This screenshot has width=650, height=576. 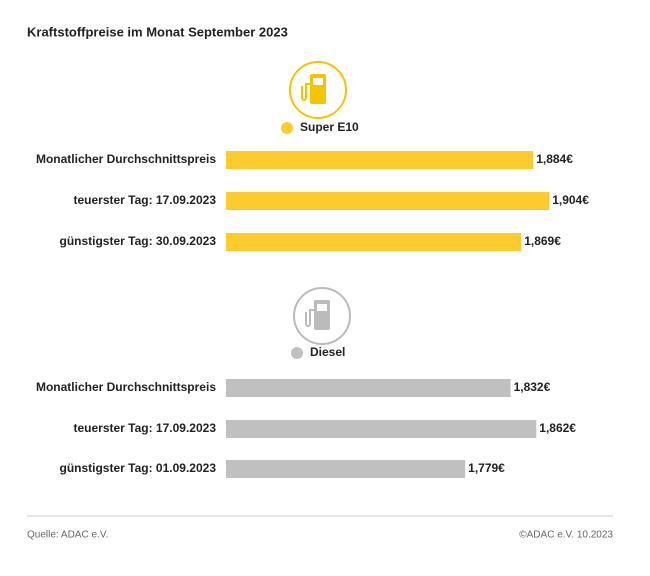 What do you see at coordinates (557, 428) in the screenshot?
I see `value-label: 1,862€` at bounding box center [557, 428].